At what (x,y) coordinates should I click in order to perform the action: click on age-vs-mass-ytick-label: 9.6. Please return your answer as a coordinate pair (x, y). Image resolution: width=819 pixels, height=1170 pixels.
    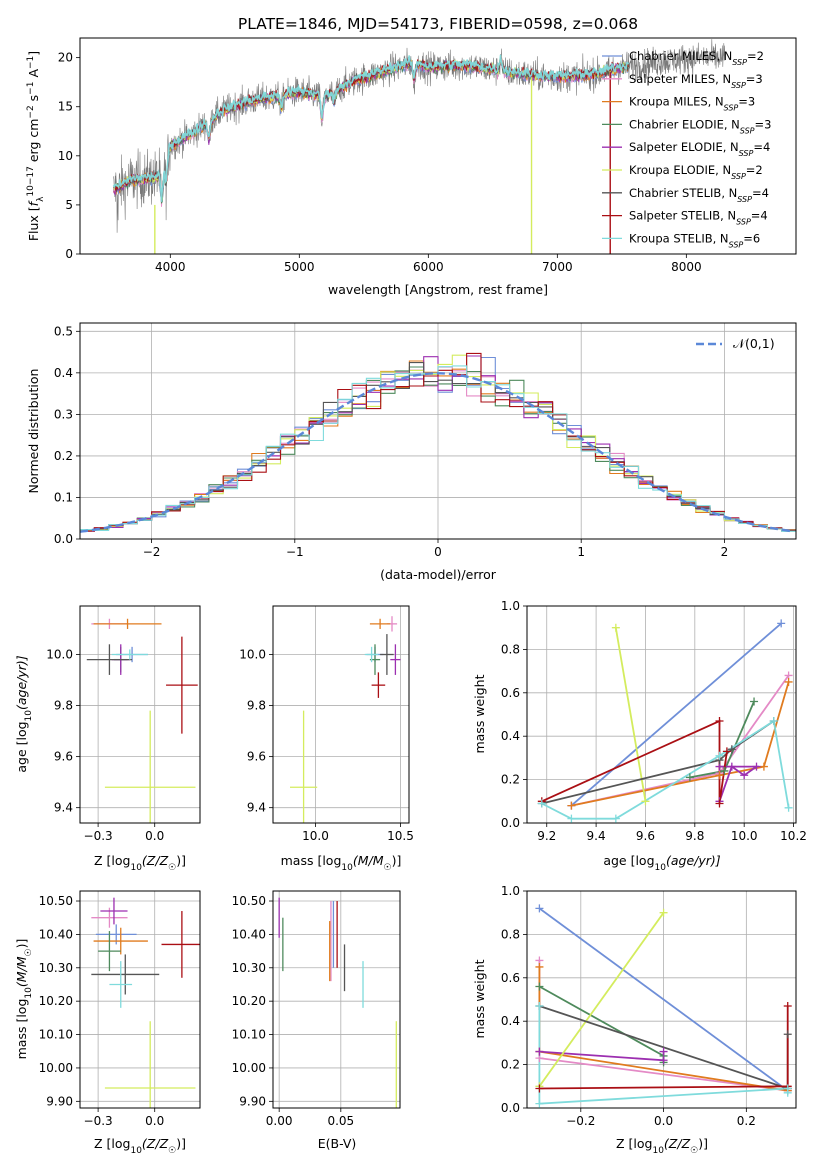
    Looking at the image, I should click on (256, 757).